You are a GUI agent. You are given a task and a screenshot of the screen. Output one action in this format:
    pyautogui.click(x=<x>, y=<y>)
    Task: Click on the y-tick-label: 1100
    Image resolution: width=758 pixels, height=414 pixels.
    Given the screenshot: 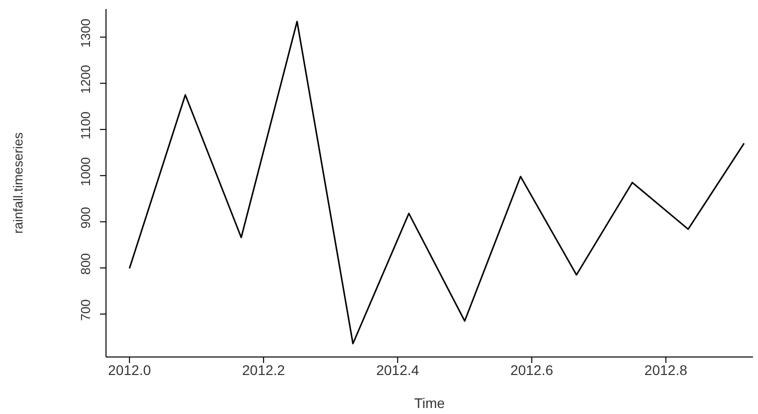 What is the action you would take?
    pyautogui.click(x=85, y=125)
    